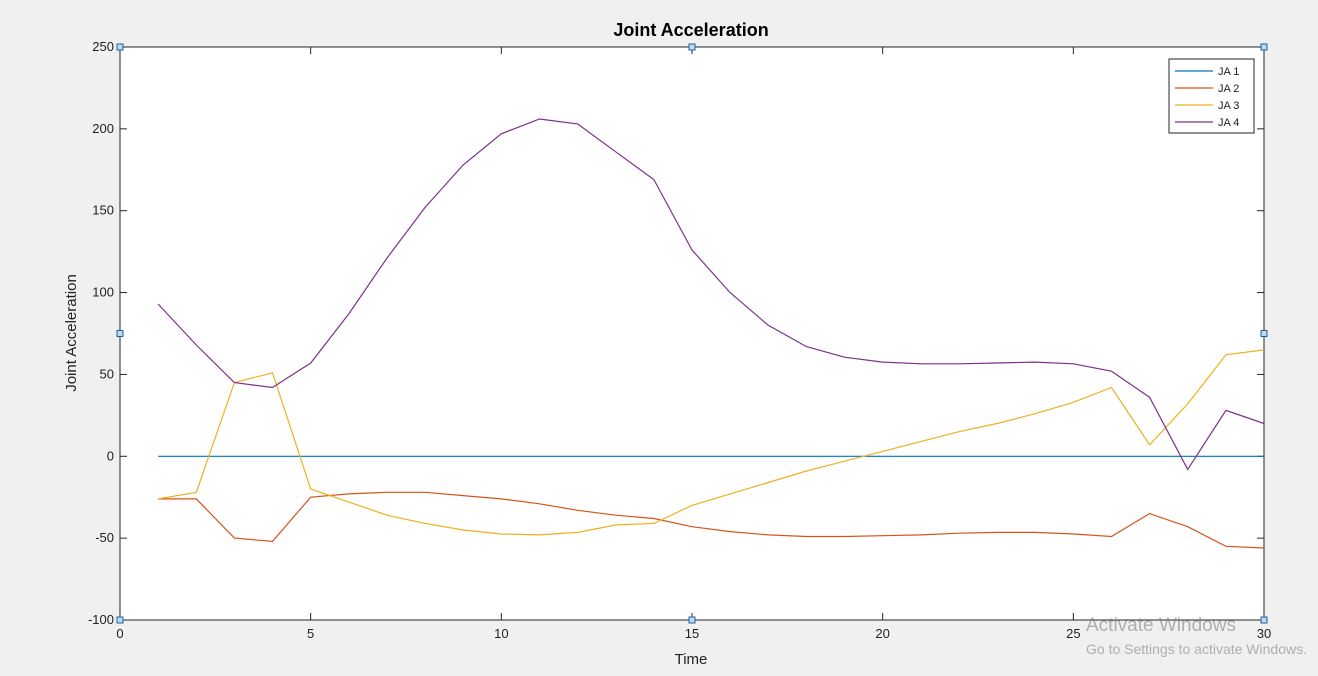 The height and width of the screenshot is (676, 1318). Describe the element at coordinates (1196, 649) in the screenshot. I see `activation-watermark-subtitle: Go to Settings to activate Windows.` at that location.